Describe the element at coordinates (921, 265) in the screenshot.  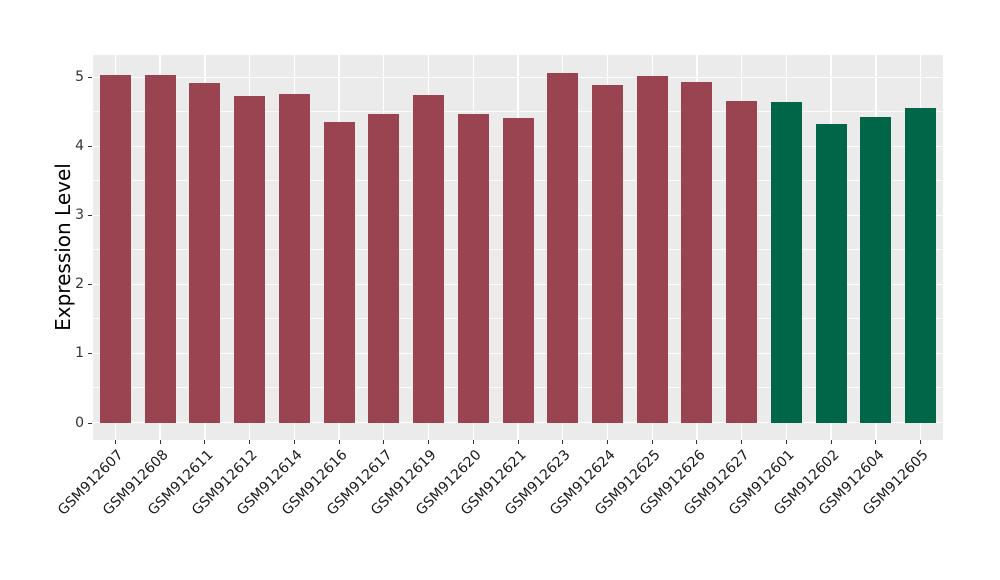
I see `bar-GSM912605` at that location.